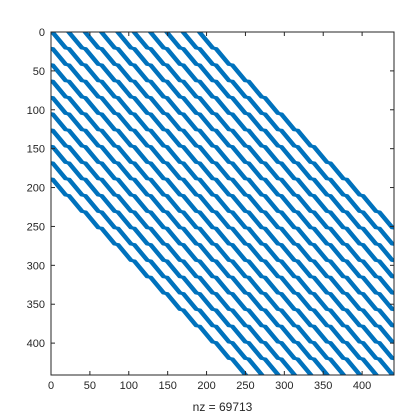  What do you see at coordinates (36, 150) in the screenshot?
I see `y-tick-label-150: 150` at bounding box center [36, 150].